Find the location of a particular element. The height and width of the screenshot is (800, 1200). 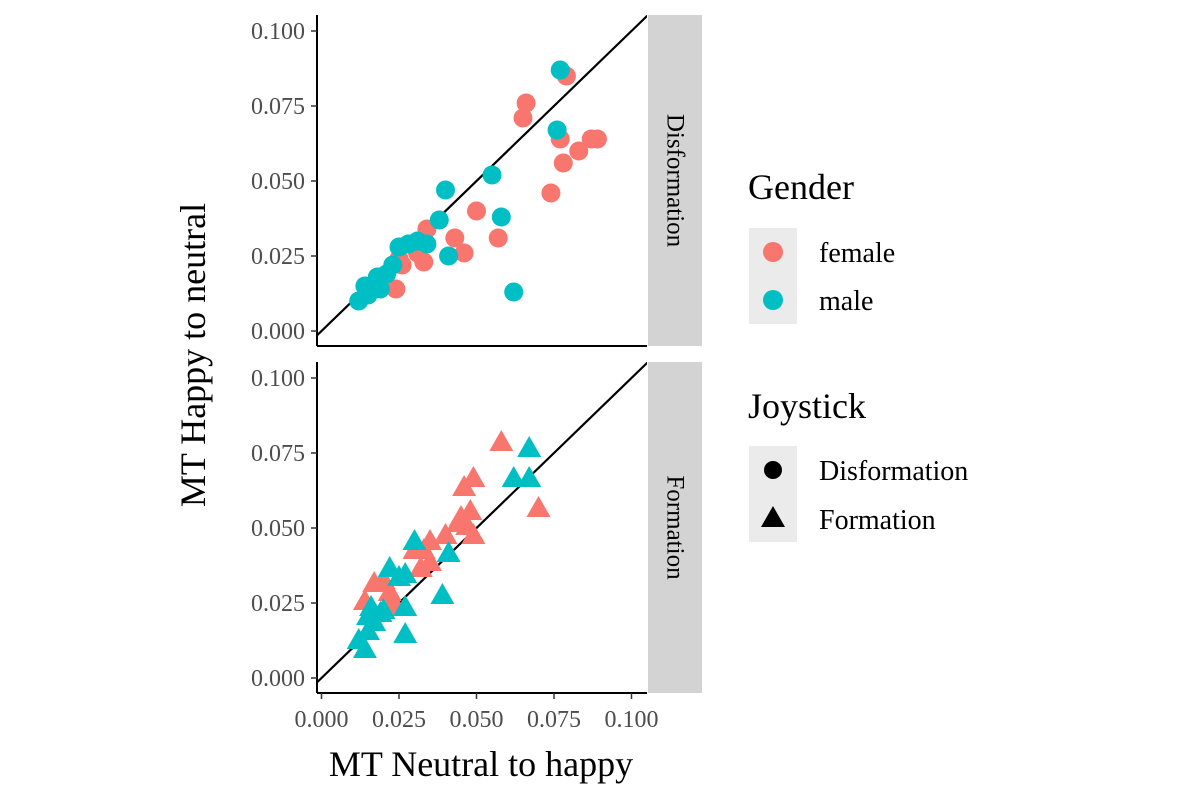

x-tick-label: 0.050 is located at coordinates (477, 720).